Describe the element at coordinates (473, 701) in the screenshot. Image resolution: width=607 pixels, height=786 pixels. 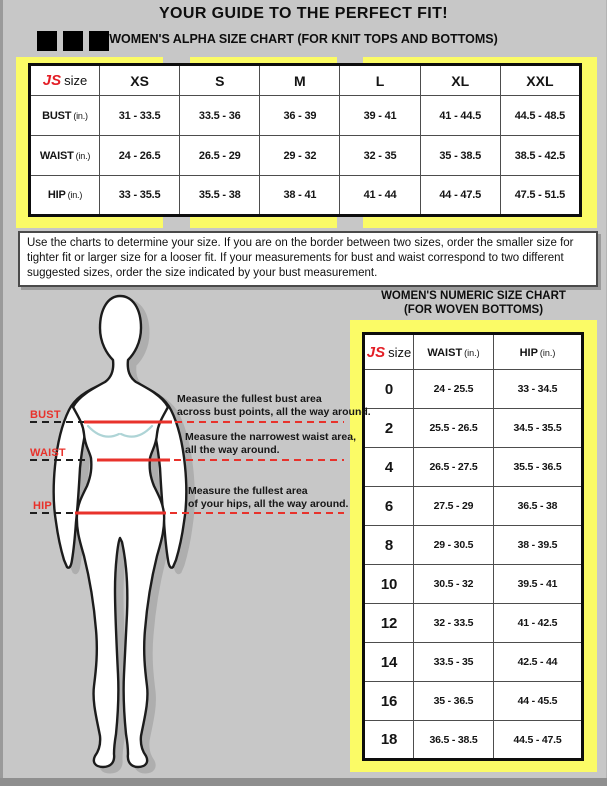
I see `numeric-row: 16 35 - 36.5 44 - 45.5` at that location.